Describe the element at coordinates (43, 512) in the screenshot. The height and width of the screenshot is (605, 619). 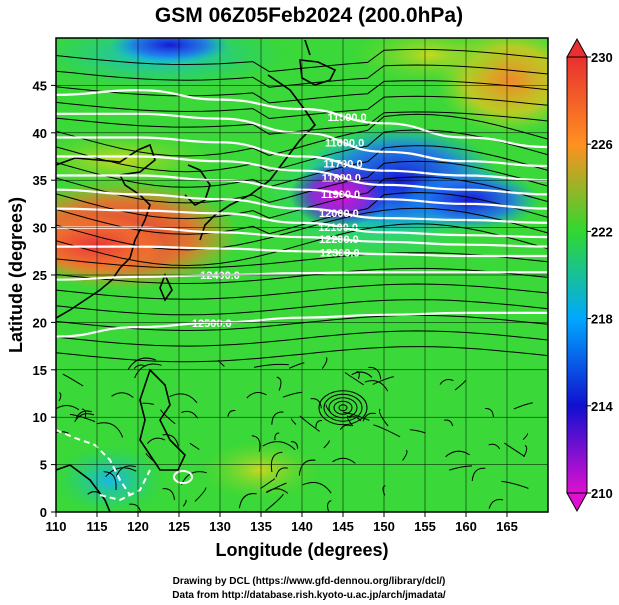
I see `y-tick-label-0: 0` at that location.